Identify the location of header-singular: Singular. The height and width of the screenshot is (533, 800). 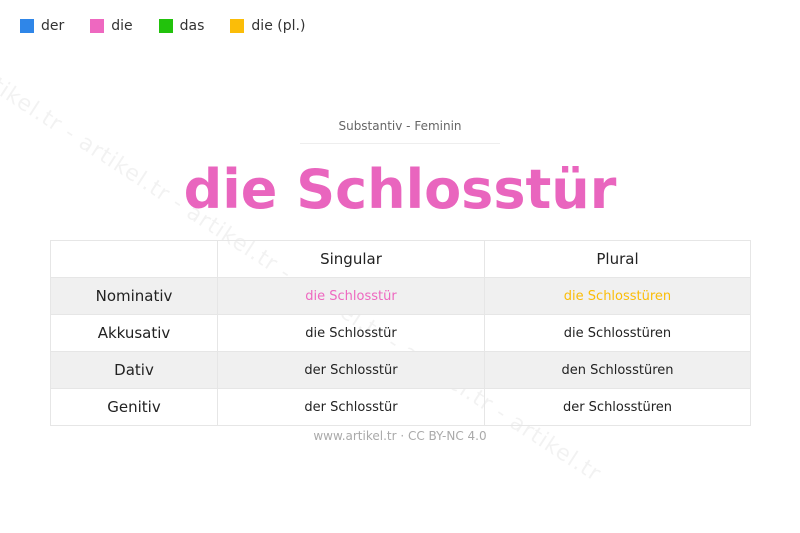
(351, 259).